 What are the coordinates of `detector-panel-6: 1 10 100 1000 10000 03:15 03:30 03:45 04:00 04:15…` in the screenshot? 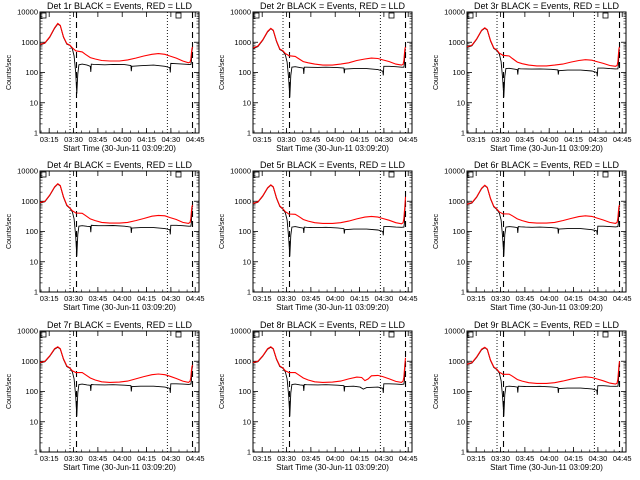 It's located at (532, 236).